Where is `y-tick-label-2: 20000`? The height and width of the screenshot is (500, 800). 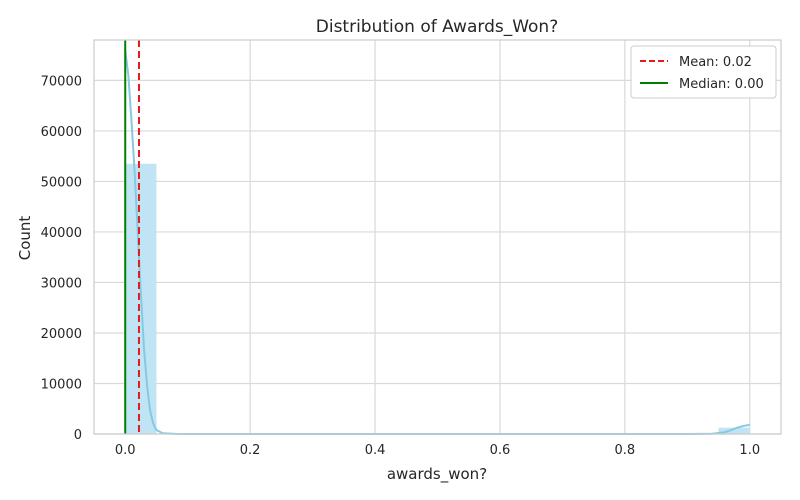 y-tick-label-2: 20000 is located at coordinates (61, 334).